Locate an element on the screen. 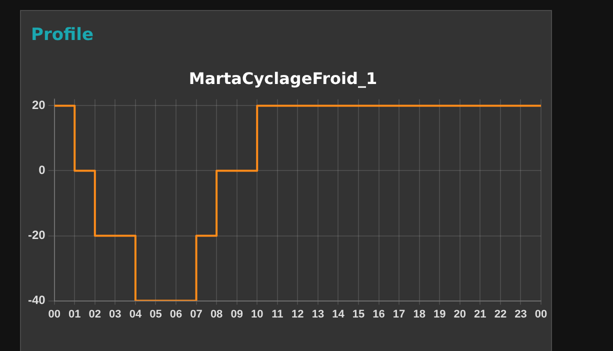 This screenshot has width=613, height=351. x-tick-label: 17 is located at coordinates (399, 314).